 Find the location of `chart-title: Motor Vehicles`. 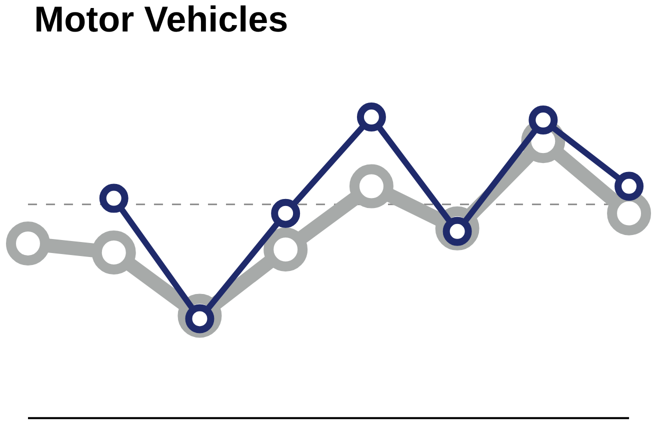

chart-title: Motor Vehicles is located at coordinates (161, 20).